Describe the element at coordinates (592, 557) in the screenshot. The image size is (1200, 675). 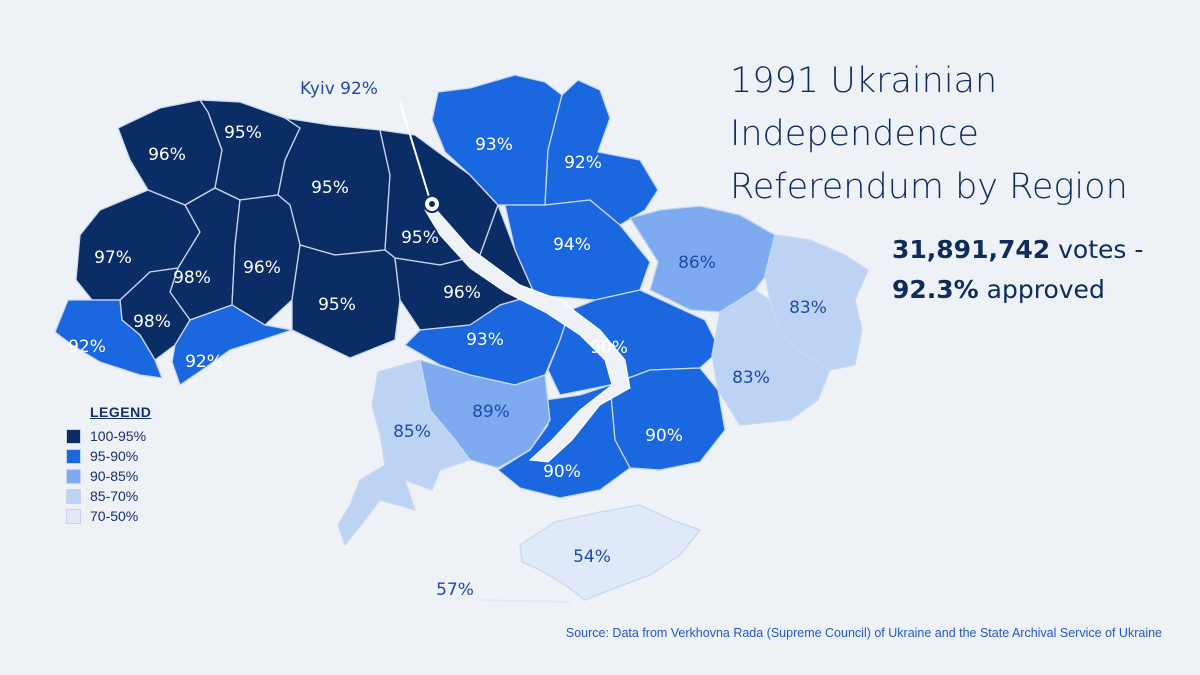
I see `region-label: 54%` at that location.